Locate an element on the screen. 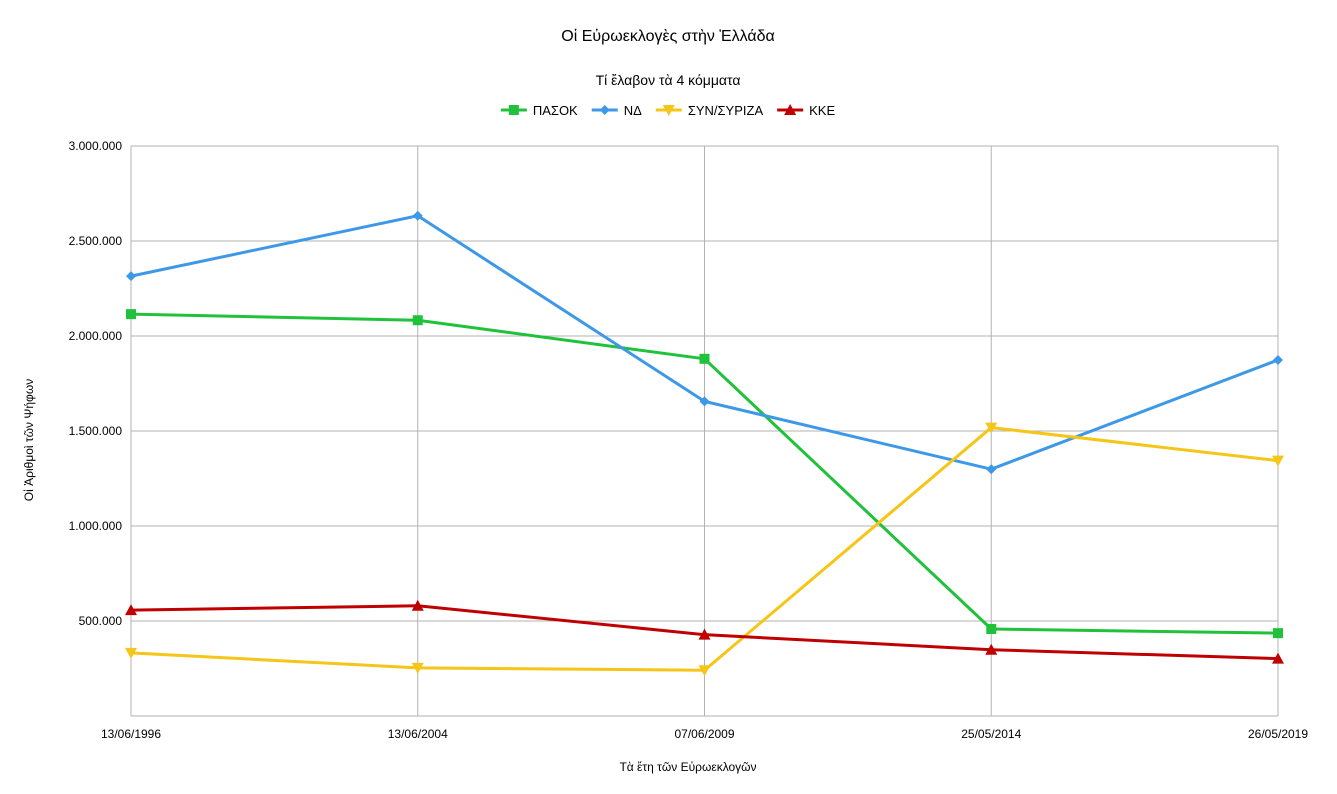 The image size is (1337, 794). legend-item: ΠΑΣΟΚ is located at coordinates (539, 110).